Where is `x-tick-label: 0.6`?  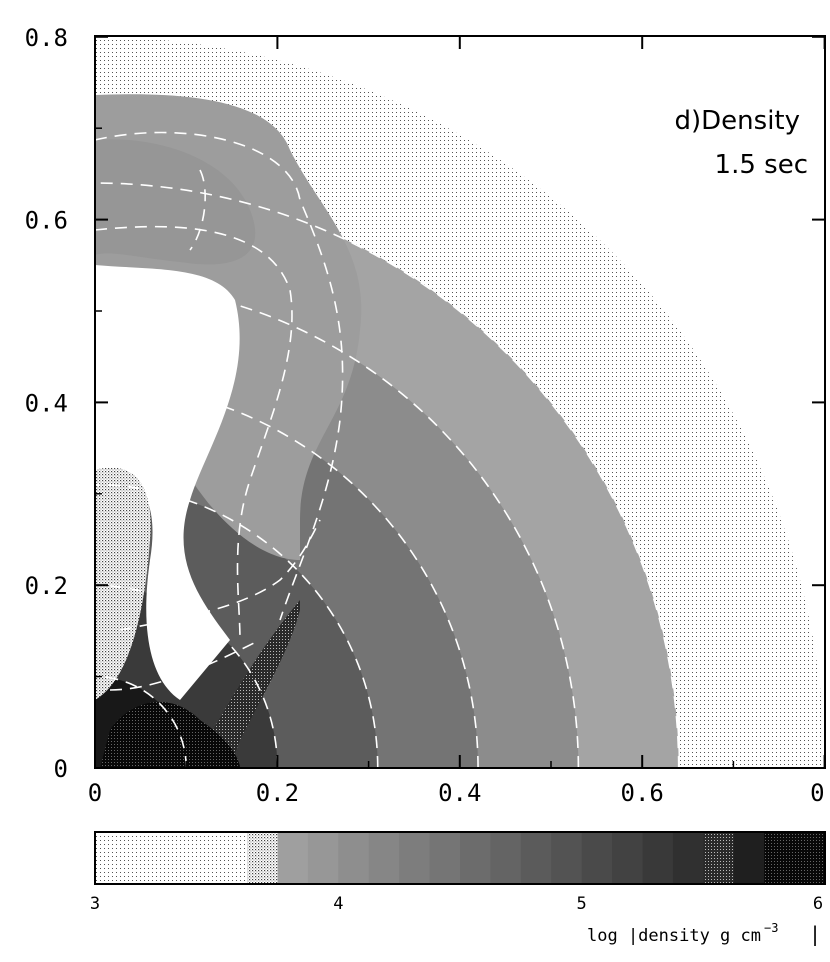 x-tick-label: 0.6 is located at coordinates (642, 793).